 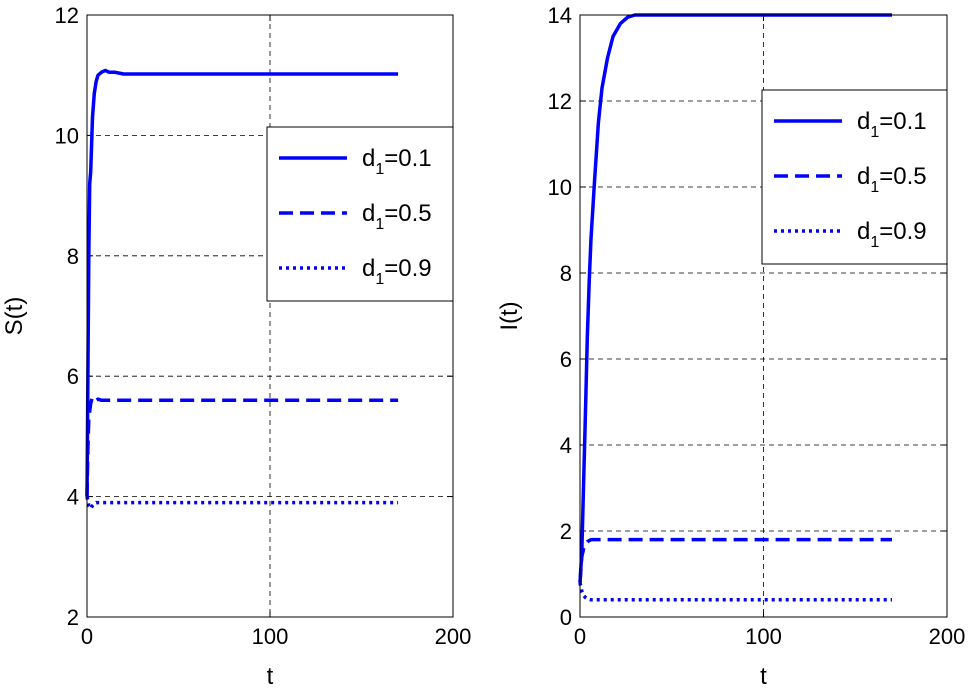 I want to click on y-axis-label: I(t), so click(x=509, y=315).